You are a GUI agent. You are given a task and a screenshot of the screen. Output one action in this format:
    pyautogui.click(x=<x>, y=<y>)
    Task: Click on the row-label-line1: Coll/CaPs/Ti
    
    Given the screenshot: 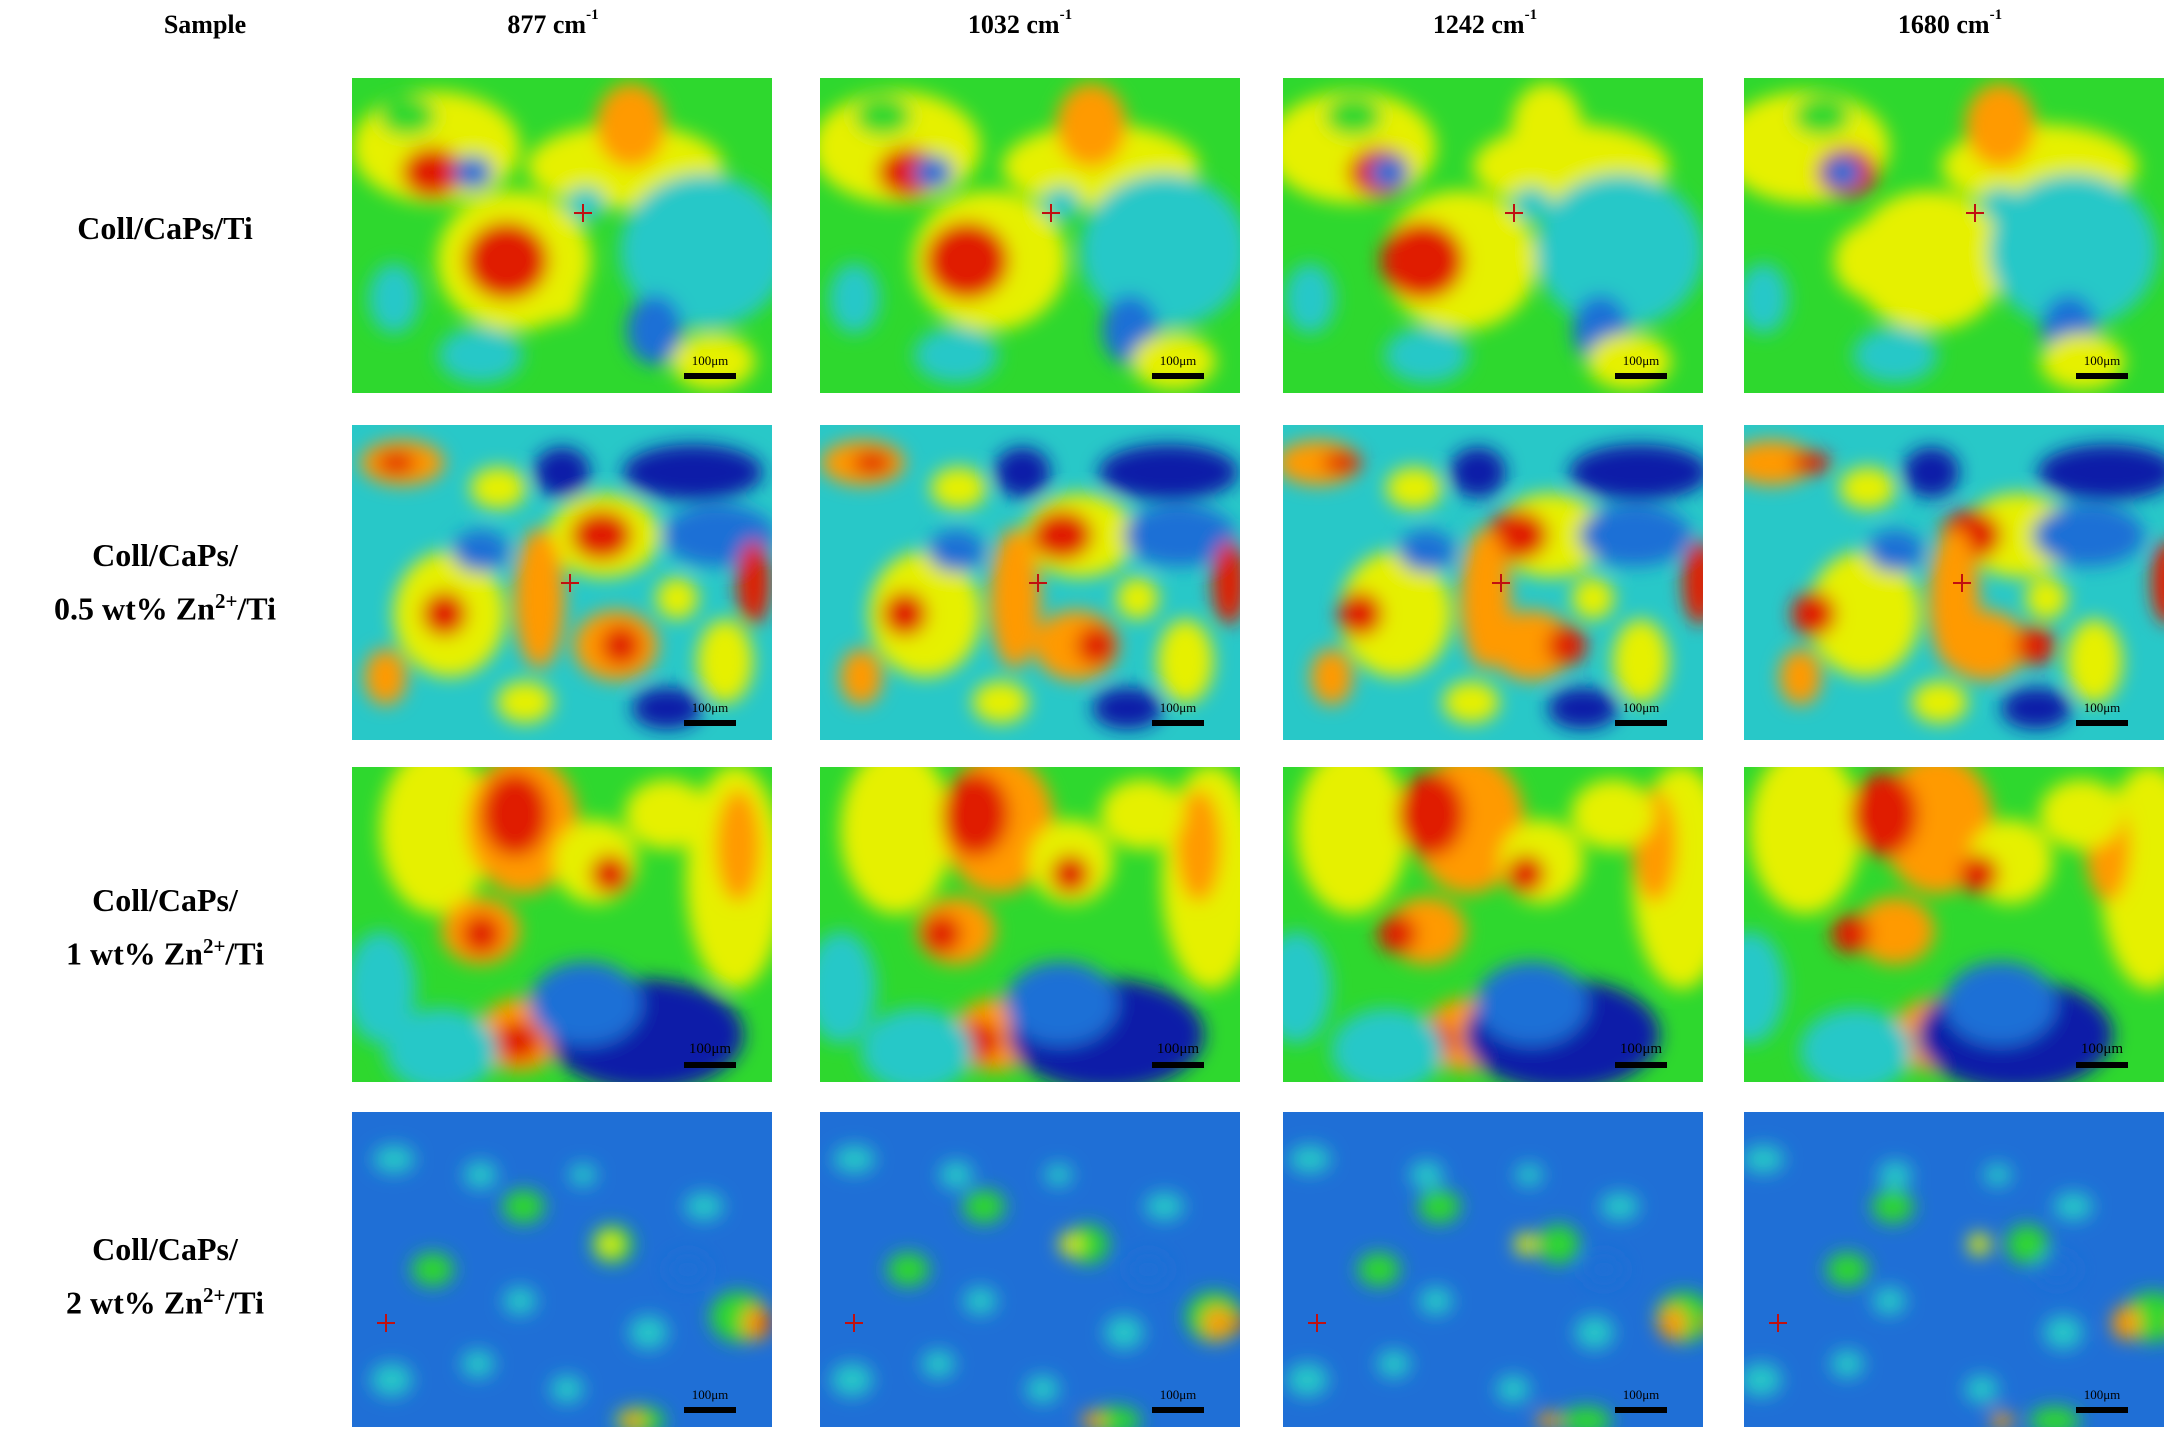 What is the action you would take?
    pyautogui.click(x=165, y=228)
    